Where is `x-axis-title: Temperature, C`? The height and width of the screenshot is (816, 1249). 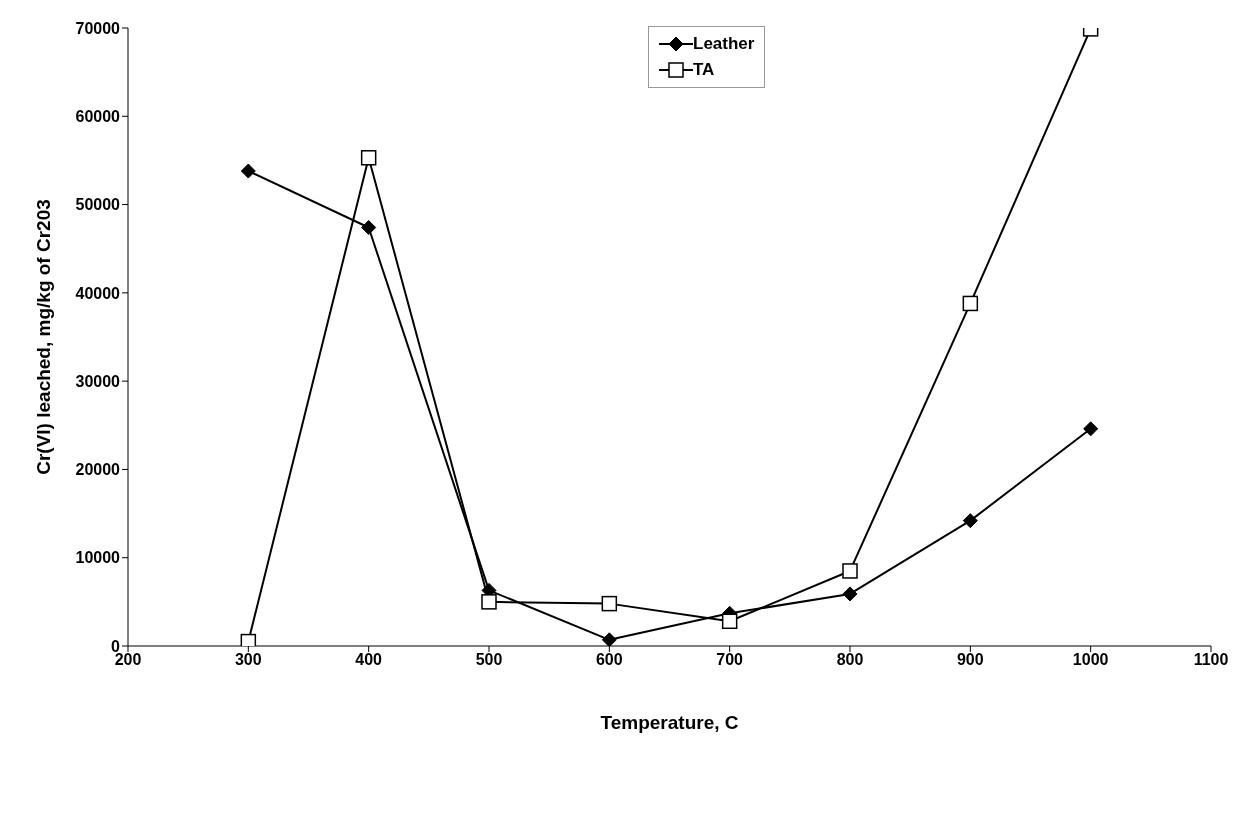
x-axis-title: Temperature, C is located at coordinates (669, 723).